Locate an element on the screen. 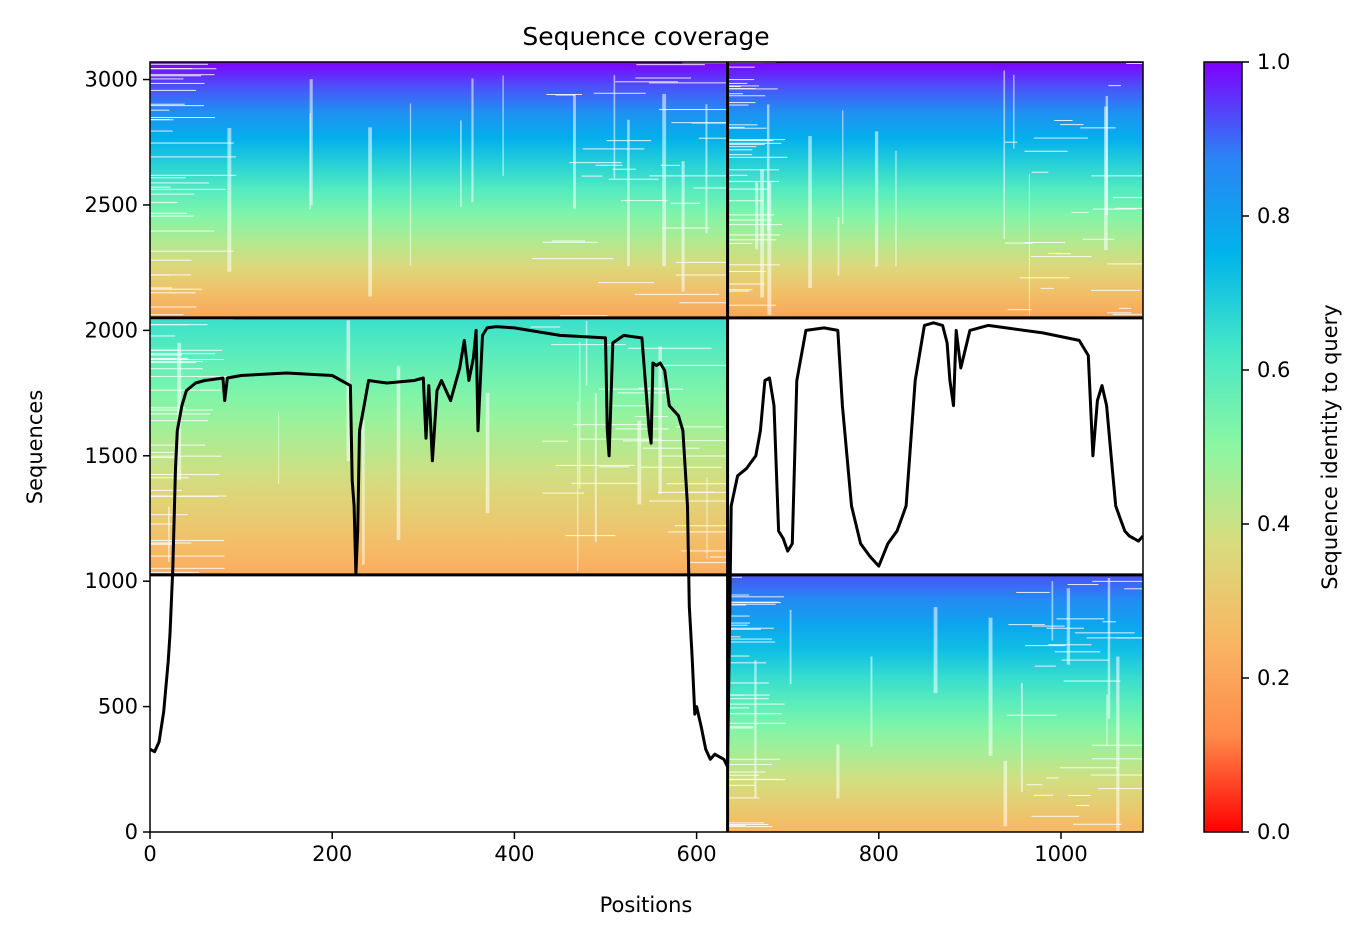 The height and width of the screenshot is (939, 1364). colorbar-tick-label: 0.8 is located at coordinates (1273, 216).